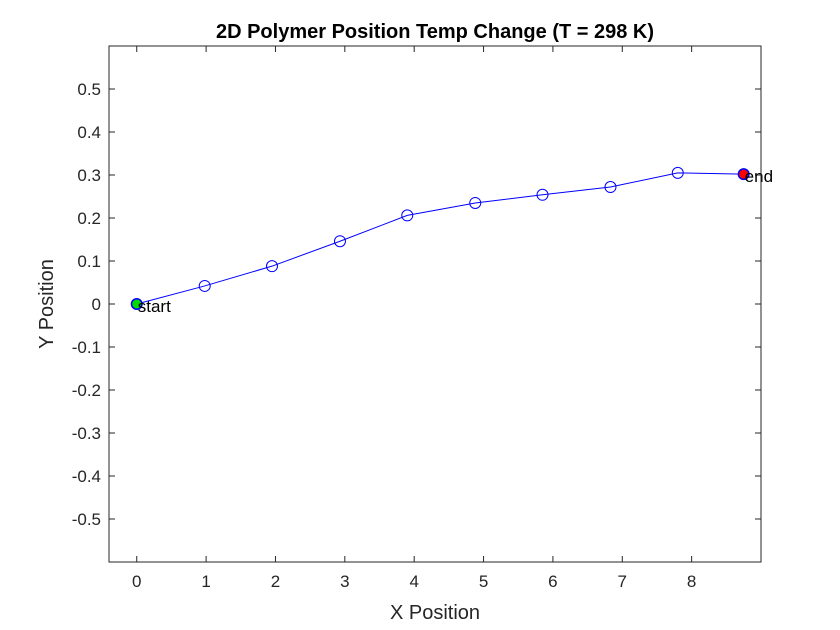 Image resolution: width=840 pixels, height=630 pixels. I want to click on y-tick-label: 0, so click(96, 304).